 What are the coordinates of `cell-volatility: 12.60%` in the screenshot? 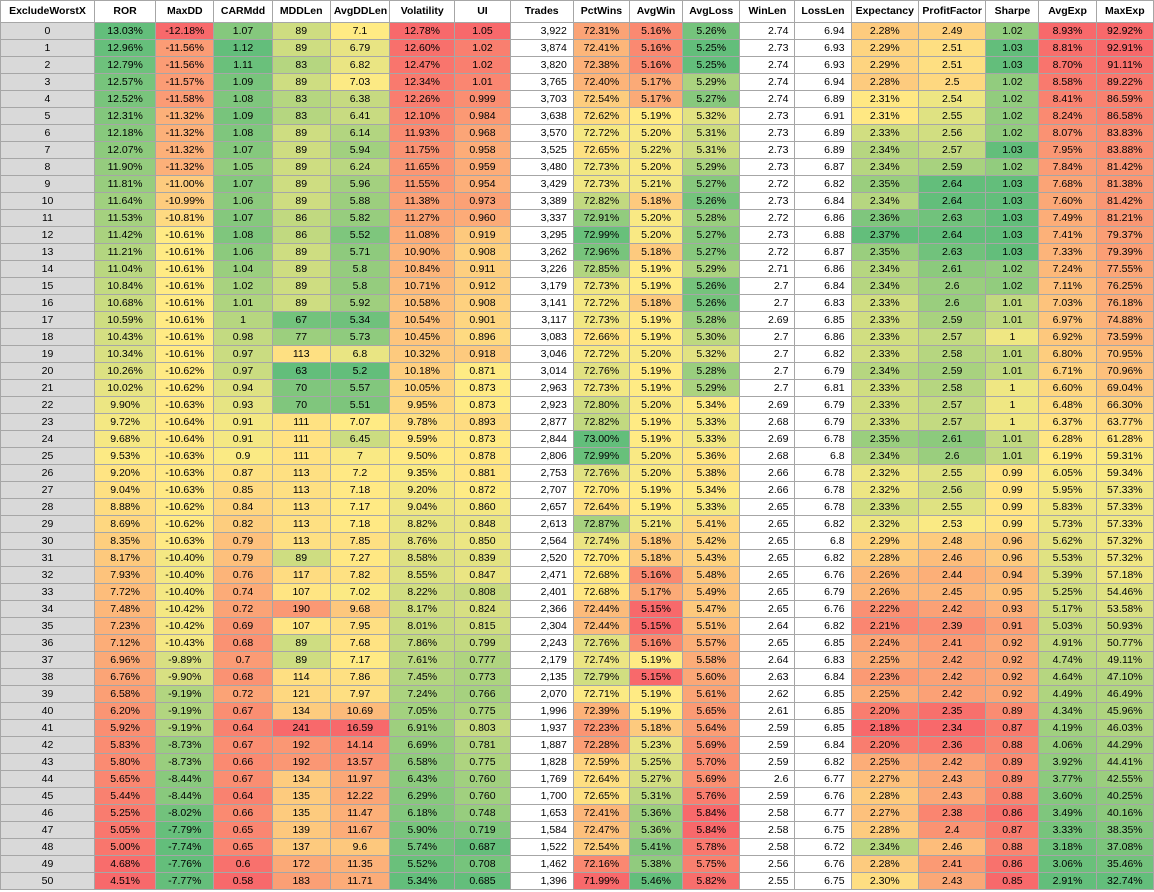 It's located at (422, 48).